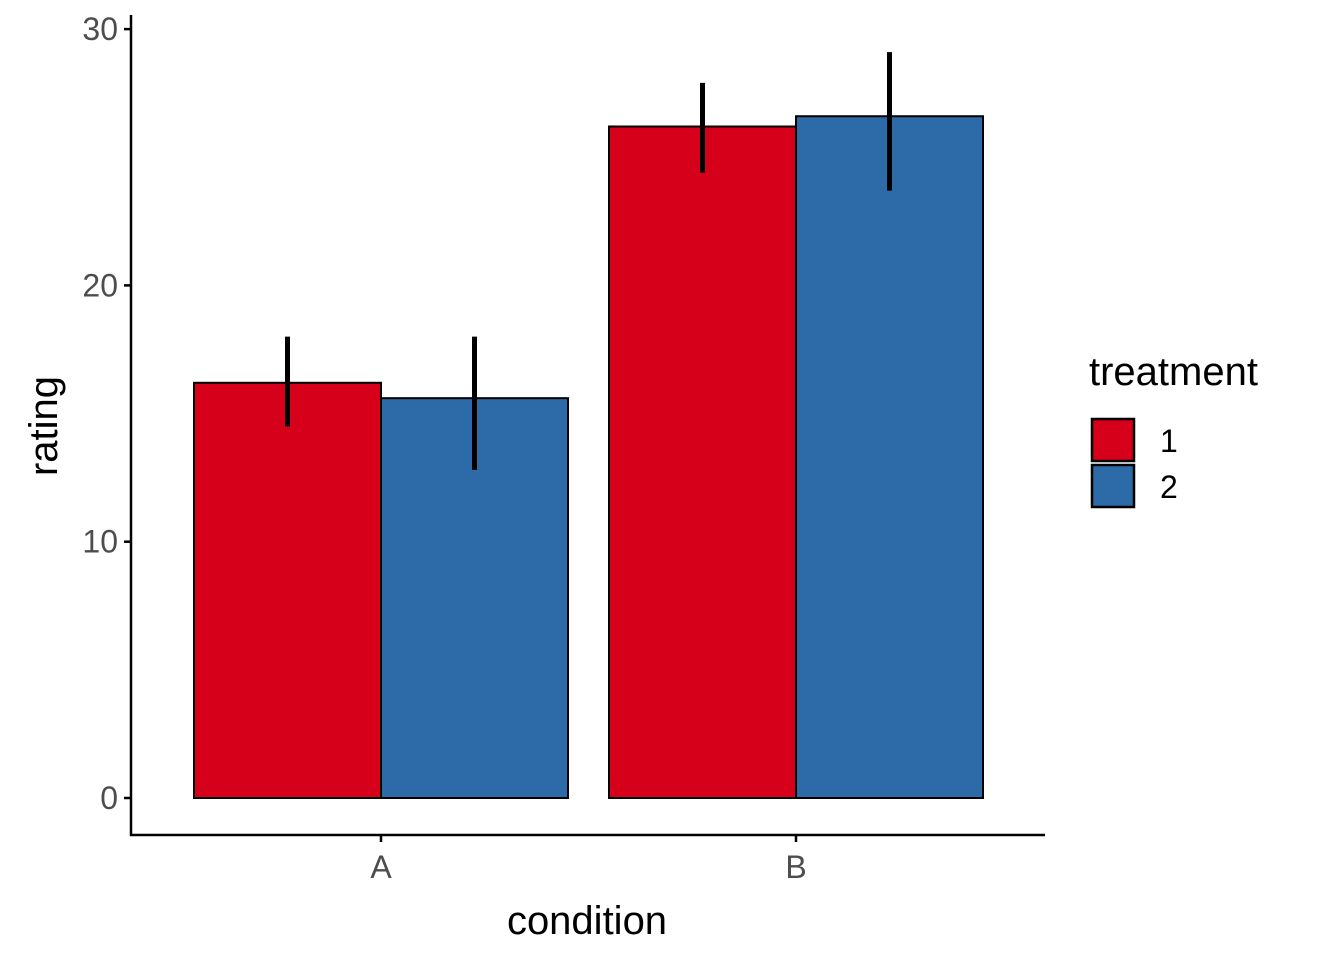 The image size is (1344, 960). I want to click on legend-title: treatment, so click(1173, 372).